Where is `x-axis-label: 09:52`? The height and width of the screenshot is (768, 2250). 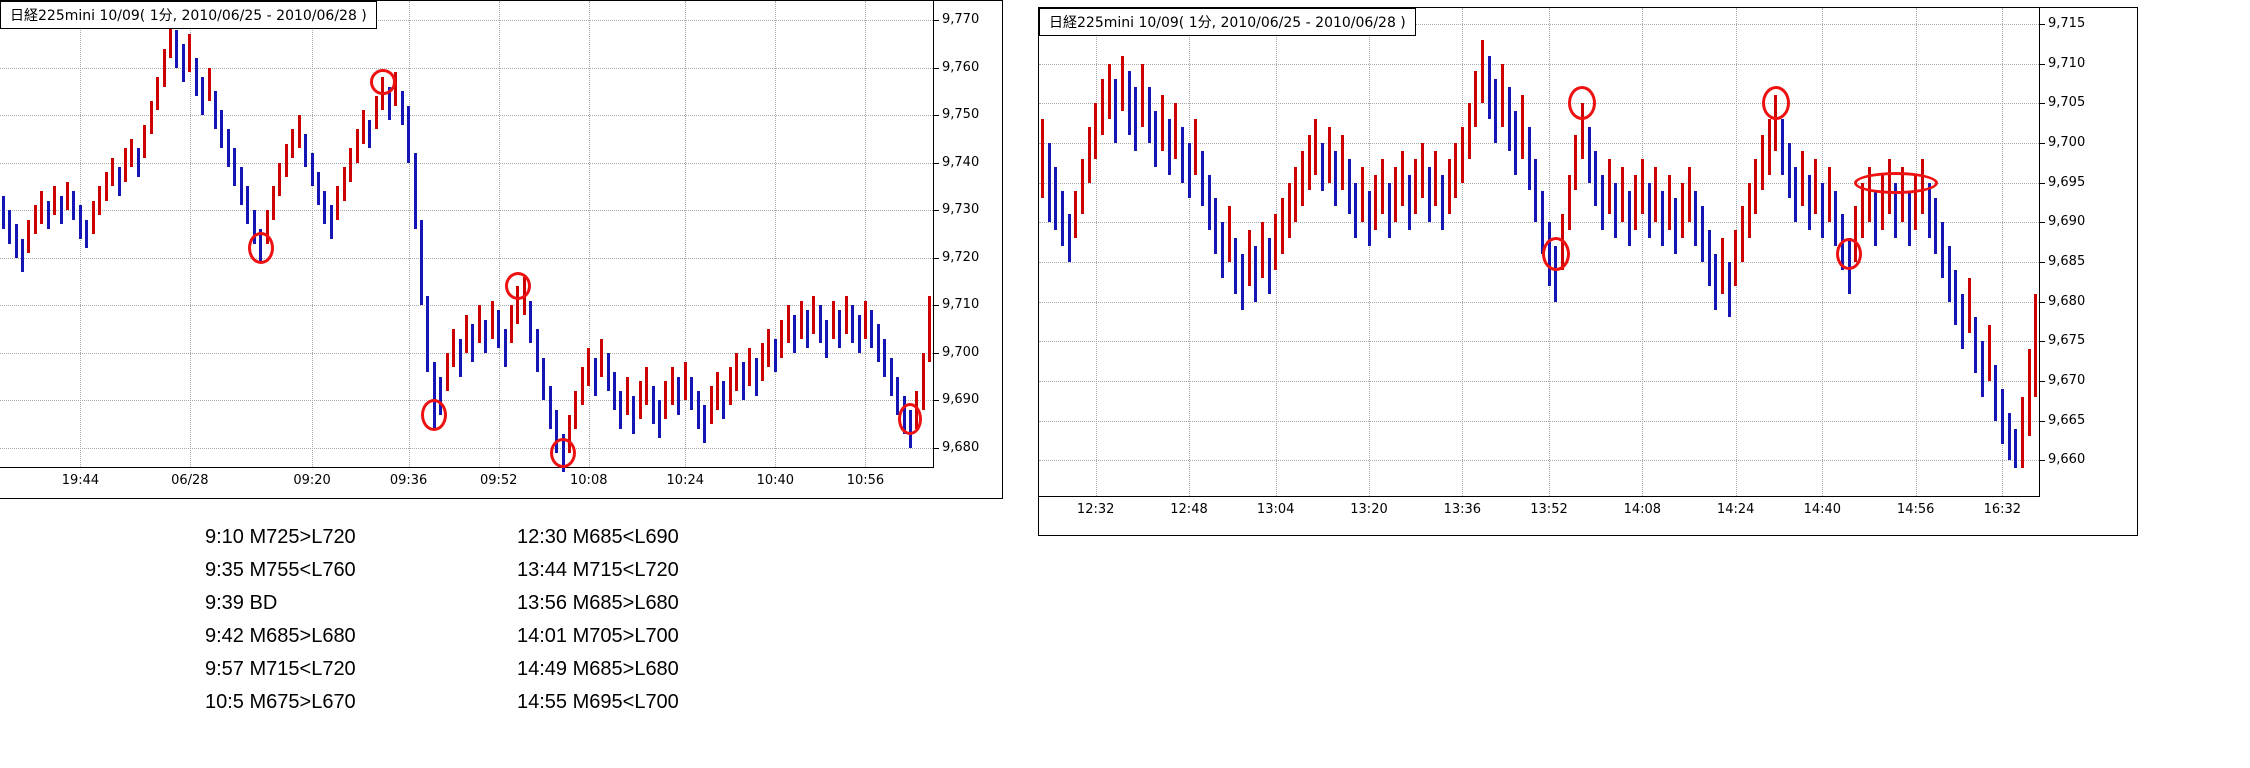 x-axis-label: 09:52 is located at coordinates (498, 480).